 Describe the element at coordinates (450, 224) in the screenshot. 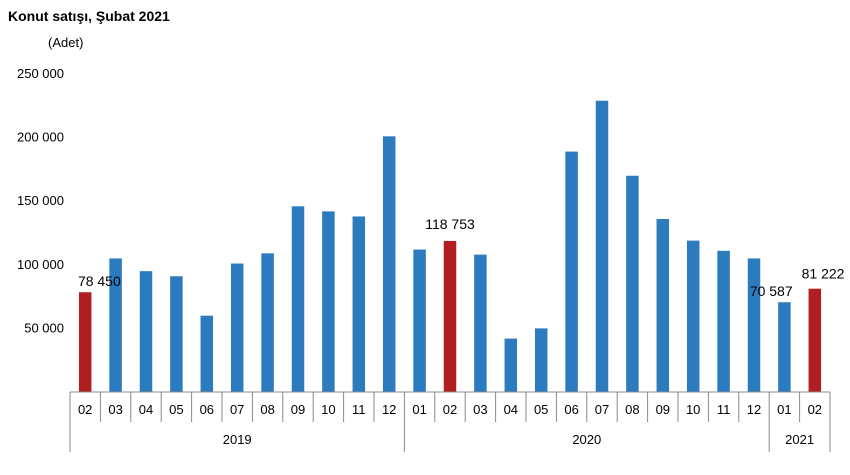

I see `data-label: 118 753` at that location.